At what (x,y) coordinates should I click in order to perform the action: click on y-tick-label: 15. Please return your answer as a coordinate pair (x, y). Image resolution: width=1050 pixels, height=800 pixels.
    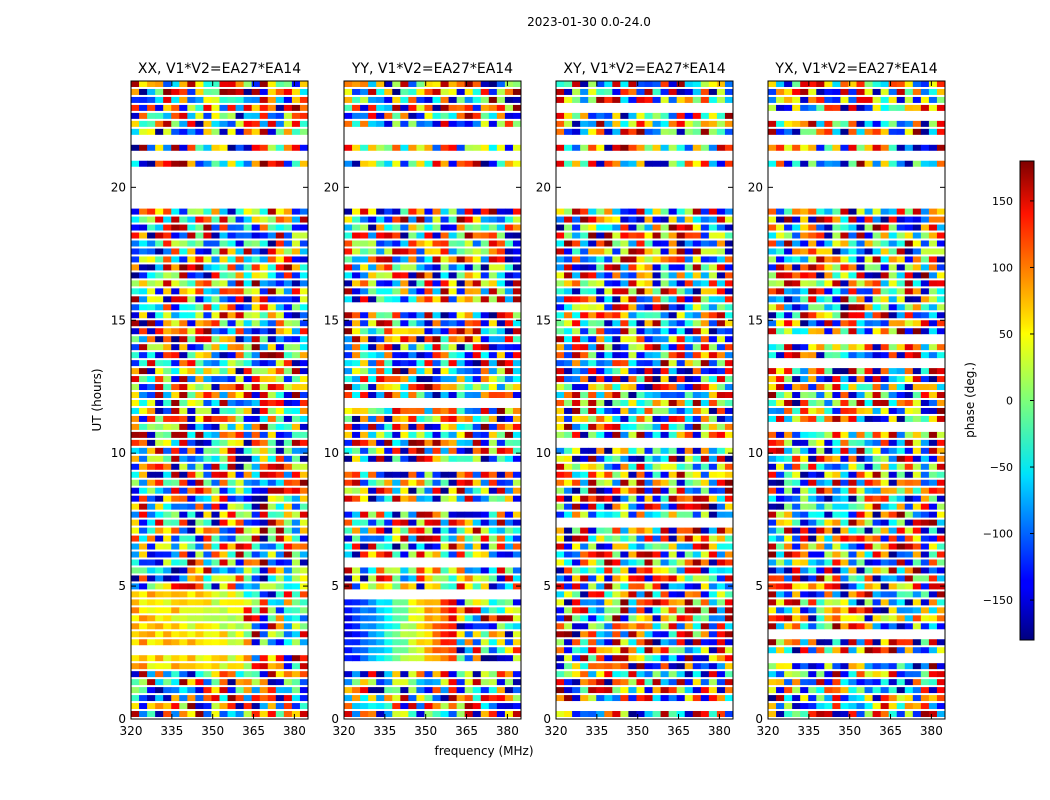
    Looking at the image, I should click on (118, 320).